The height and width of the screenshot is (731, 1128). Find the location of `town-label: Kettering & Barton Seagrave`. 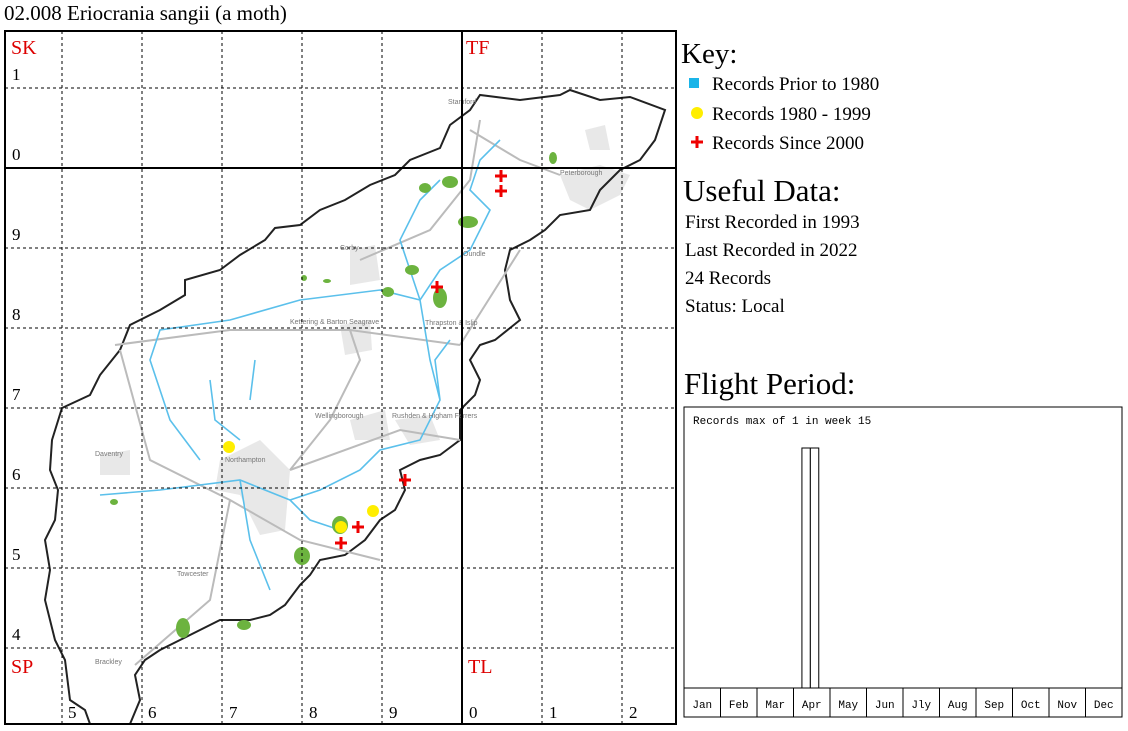

town-label: Kettering & Barton Seagrave is located at coordinates (334, 322).